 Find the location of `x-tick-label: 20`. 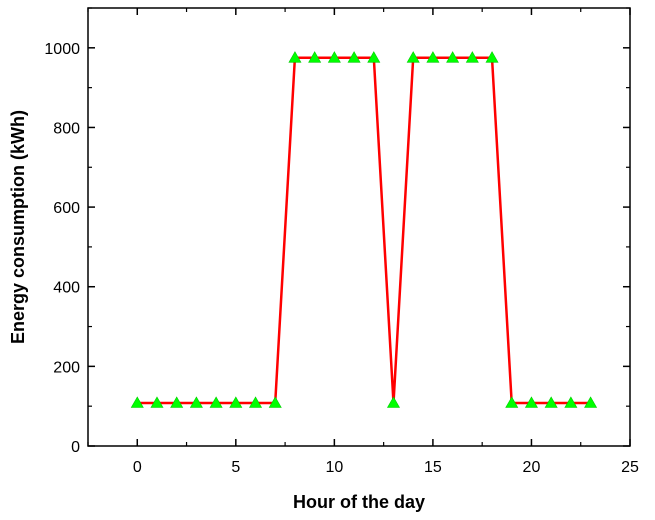

x-tick-label: 20 is located at coordinates (532, 467).